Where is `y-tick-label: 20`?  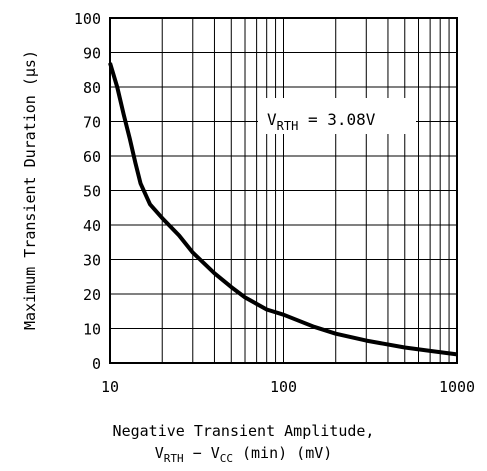
y-tick-label: 20 is located at coordinates (92, 295).